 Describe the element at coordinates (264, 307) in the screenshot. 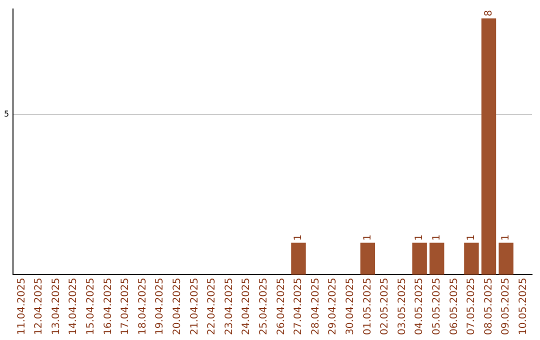

I see `x-tick-label: 25.04.2025` at that location.